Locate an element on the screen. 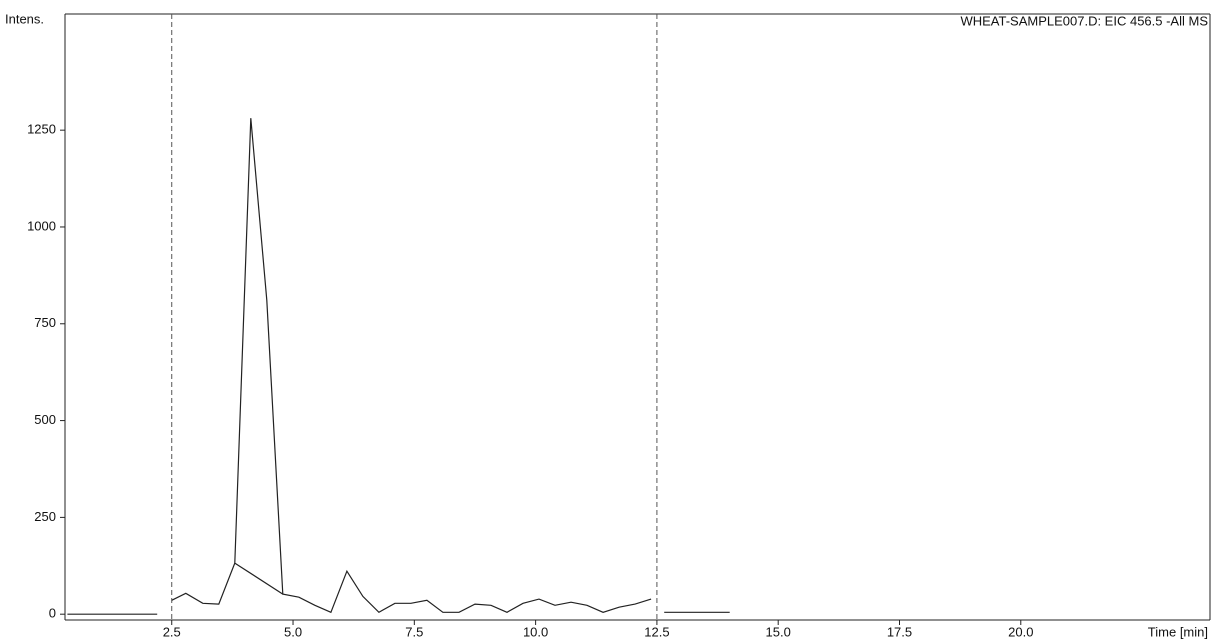  x-tick-label: 10.0 is located at coordinates (535, 631).